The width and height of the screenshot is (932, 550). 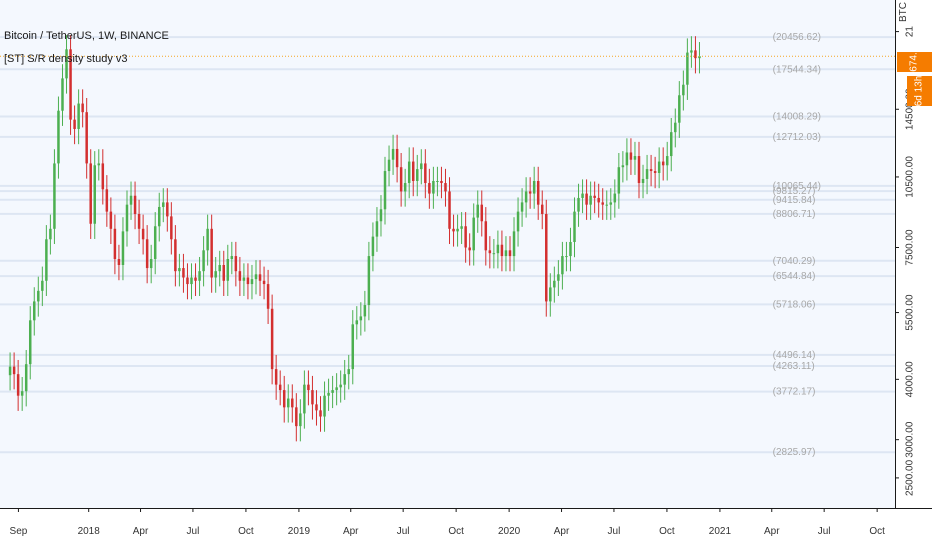 I want to click on price-axis-label: 4000.00, so click(x=910, y=379).